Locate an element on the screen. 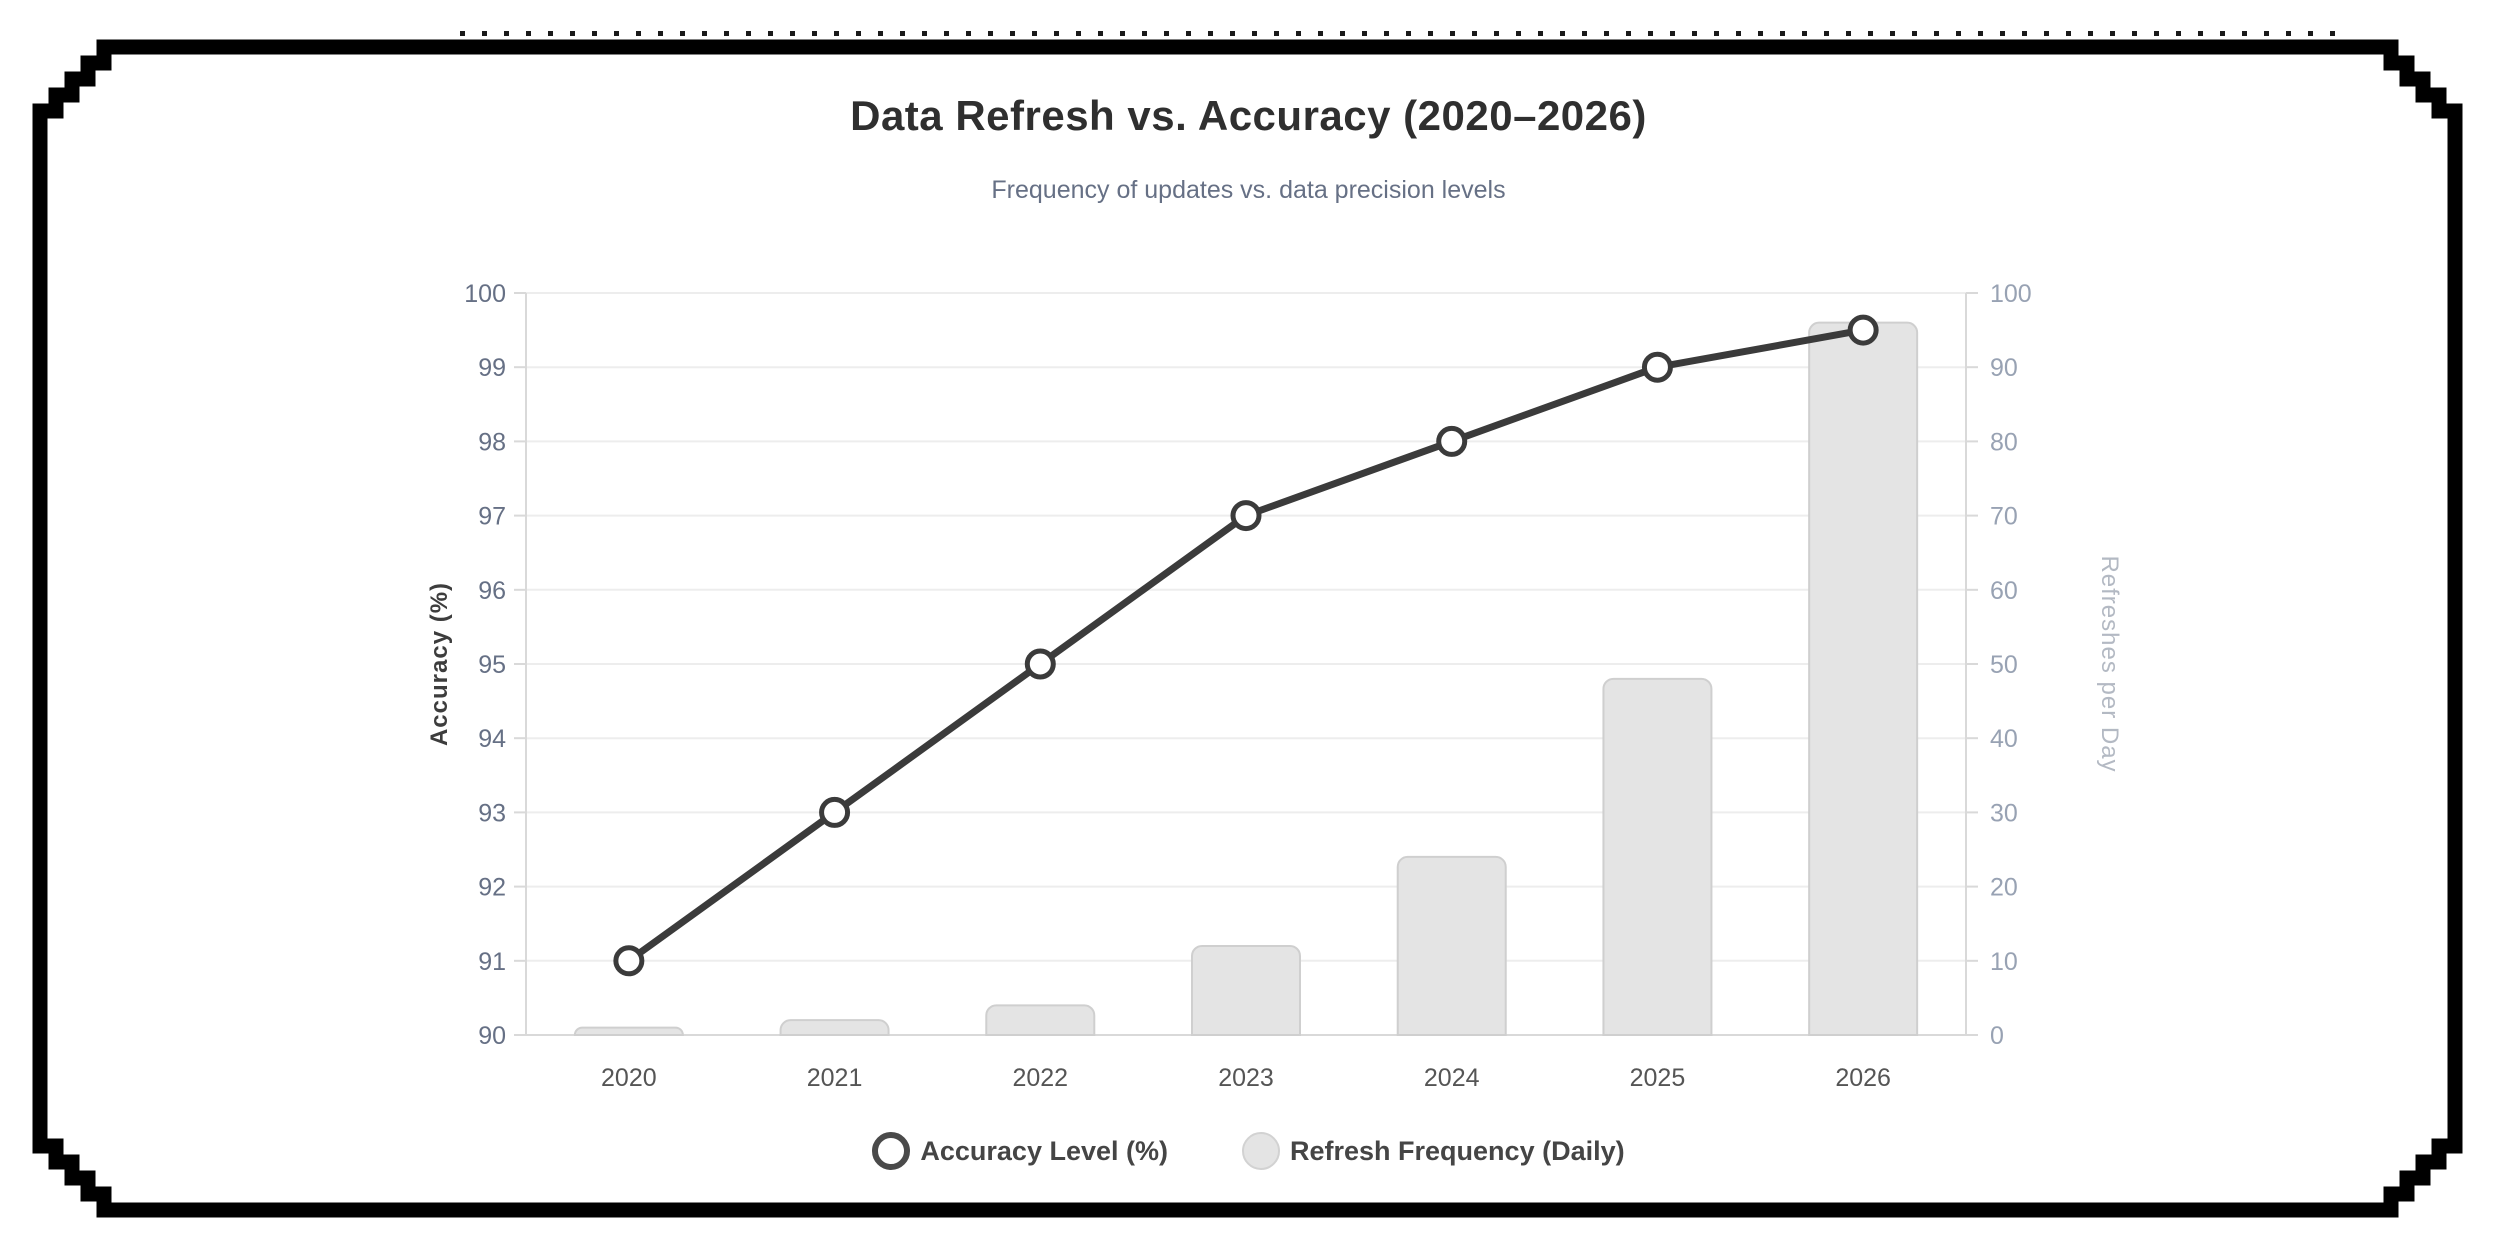 The height and width of the screenshot is (1240, 2497). line-point-2026 is located at coordinates (1863, 330).